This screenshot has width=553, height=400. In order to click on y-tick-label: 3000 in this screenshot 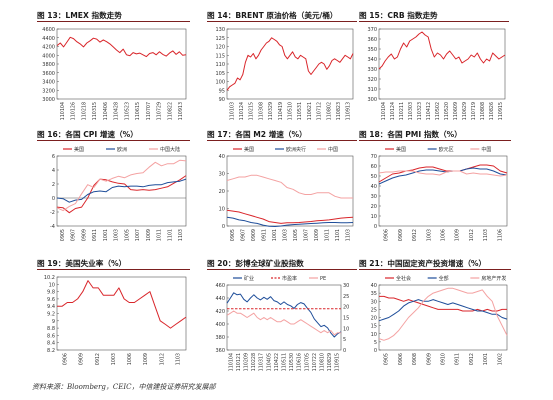, I will do `click(48, 100)`.